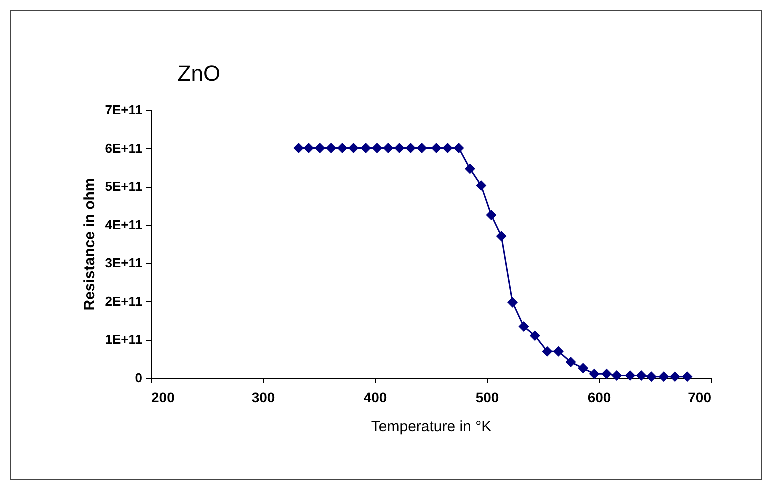 The height and width of the screenshot is (483, 773). I want to click on x-tick-label: 400, so click(376, 398).